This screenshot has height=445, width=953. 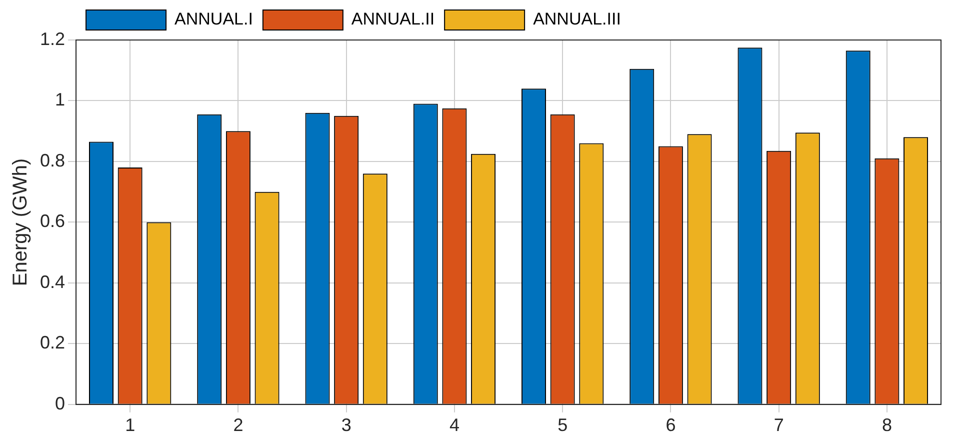 What do you see at coordinates (130, 425) in the screenshot?
I see `x-tick-label: 1` at bounding box center [130, 425].